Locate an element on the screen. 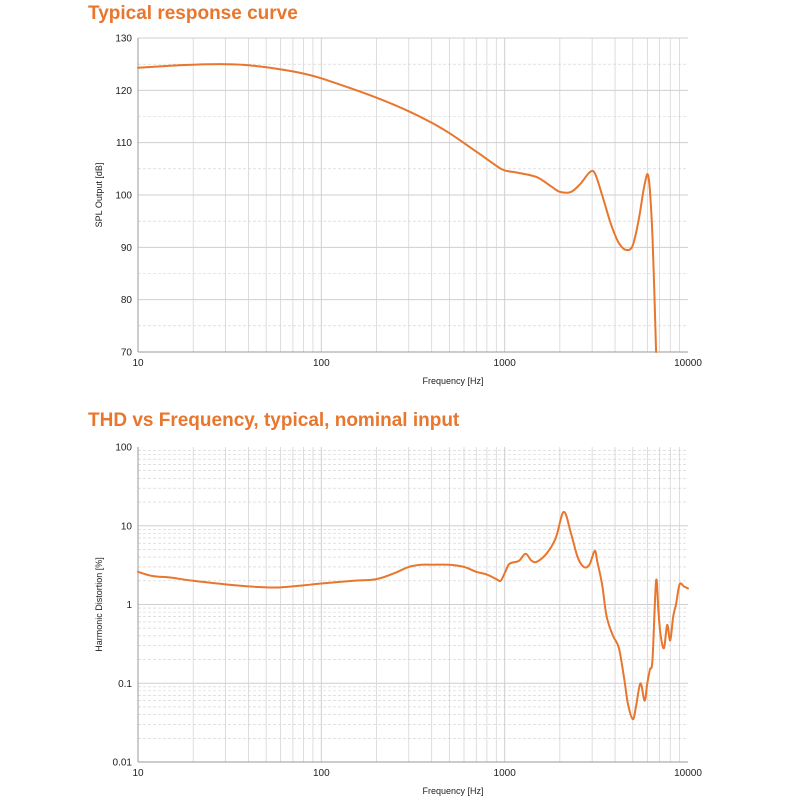  y-tick-label: 80 is located at coordinates (127, 300).